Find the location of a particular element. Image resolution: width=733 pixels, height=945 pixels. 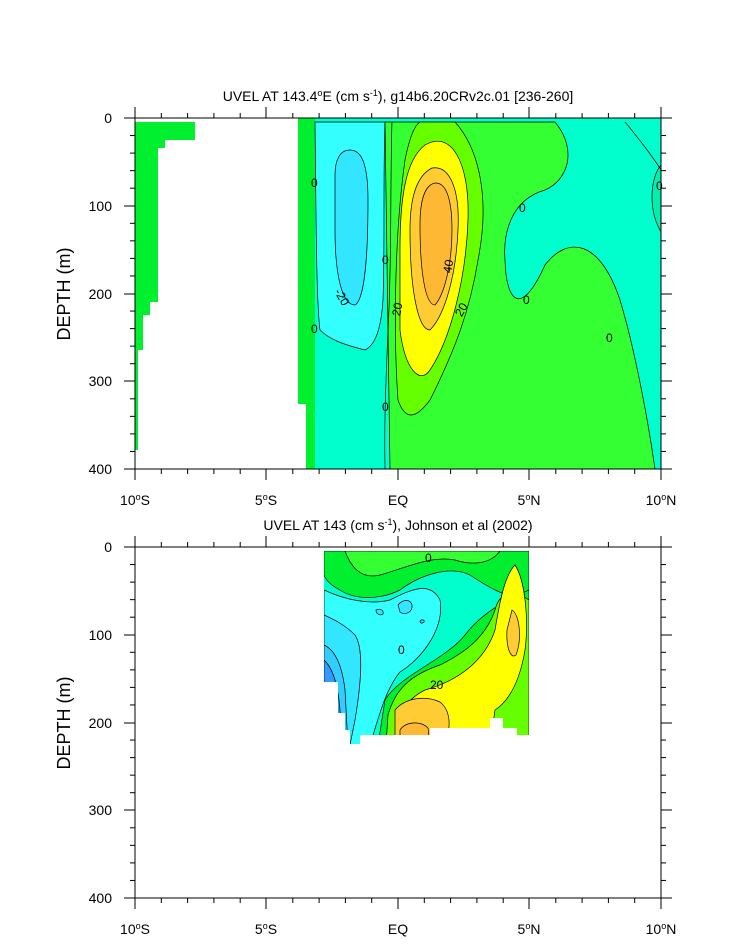

top-ytick-200: 200 is located at coordinates (101, 294).